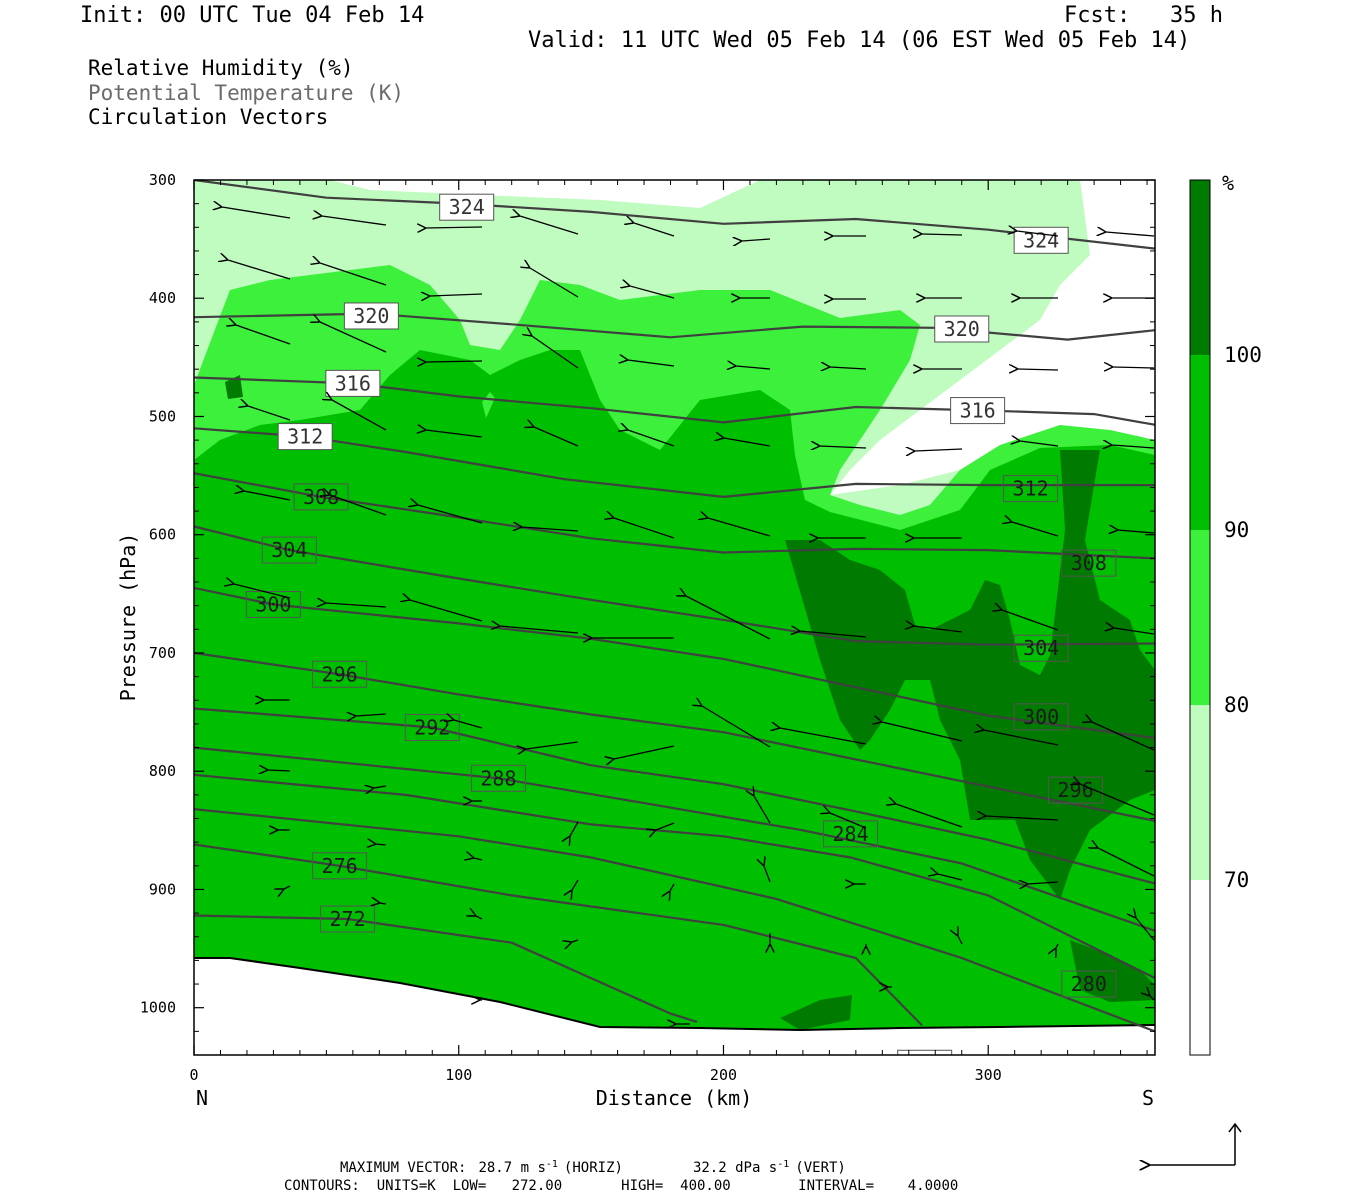  What do you see at coordinates (162, 889) in the screenshot?
I see `y-tick-label: 900` at bounding box center [162, 889].